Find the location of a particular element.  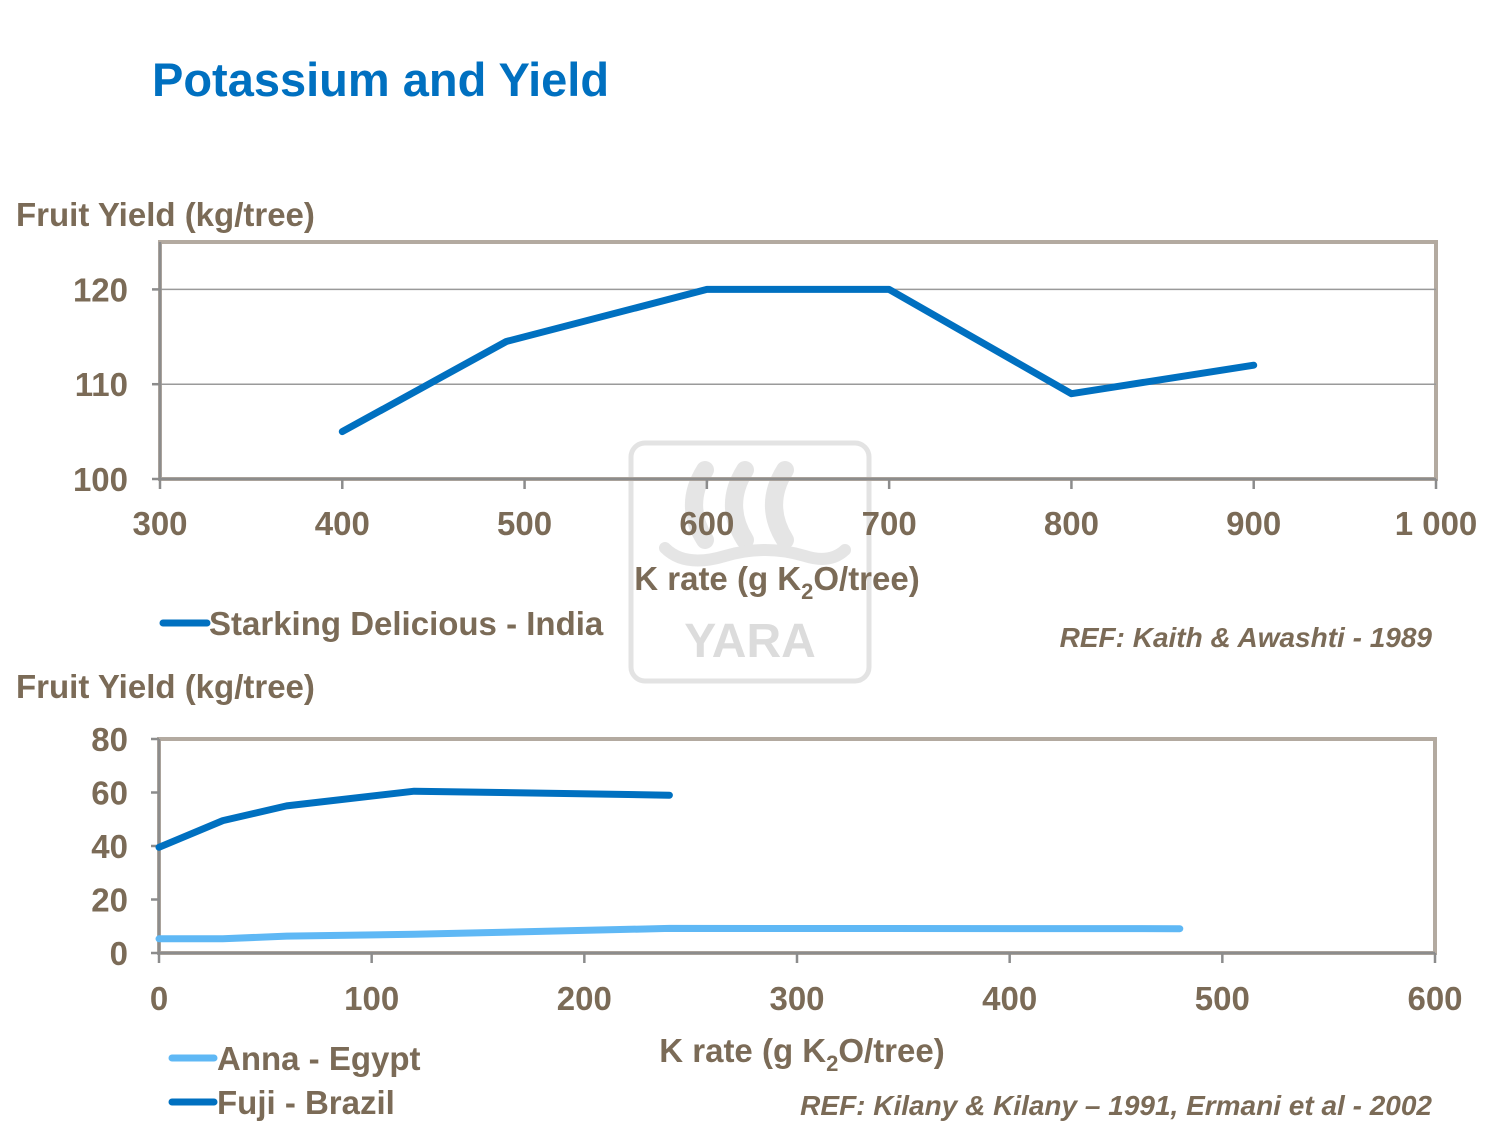

chart2-x-tick-label-0: 0 is located at coordinates (159, 998).